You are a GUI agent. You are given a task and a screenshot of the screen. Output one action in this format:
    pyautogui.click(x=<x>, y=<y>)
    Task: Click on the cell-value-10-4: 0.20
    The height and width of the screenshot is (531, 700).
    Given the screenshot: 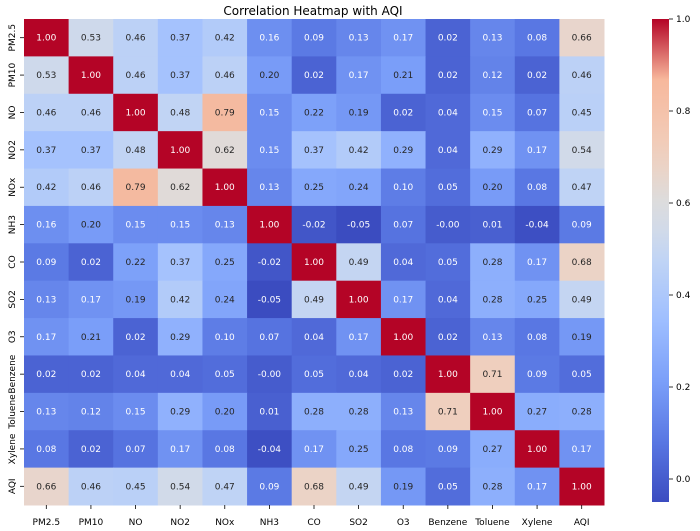 What is the action you would take?
    pyautogui.click(x=225, y=413)
    